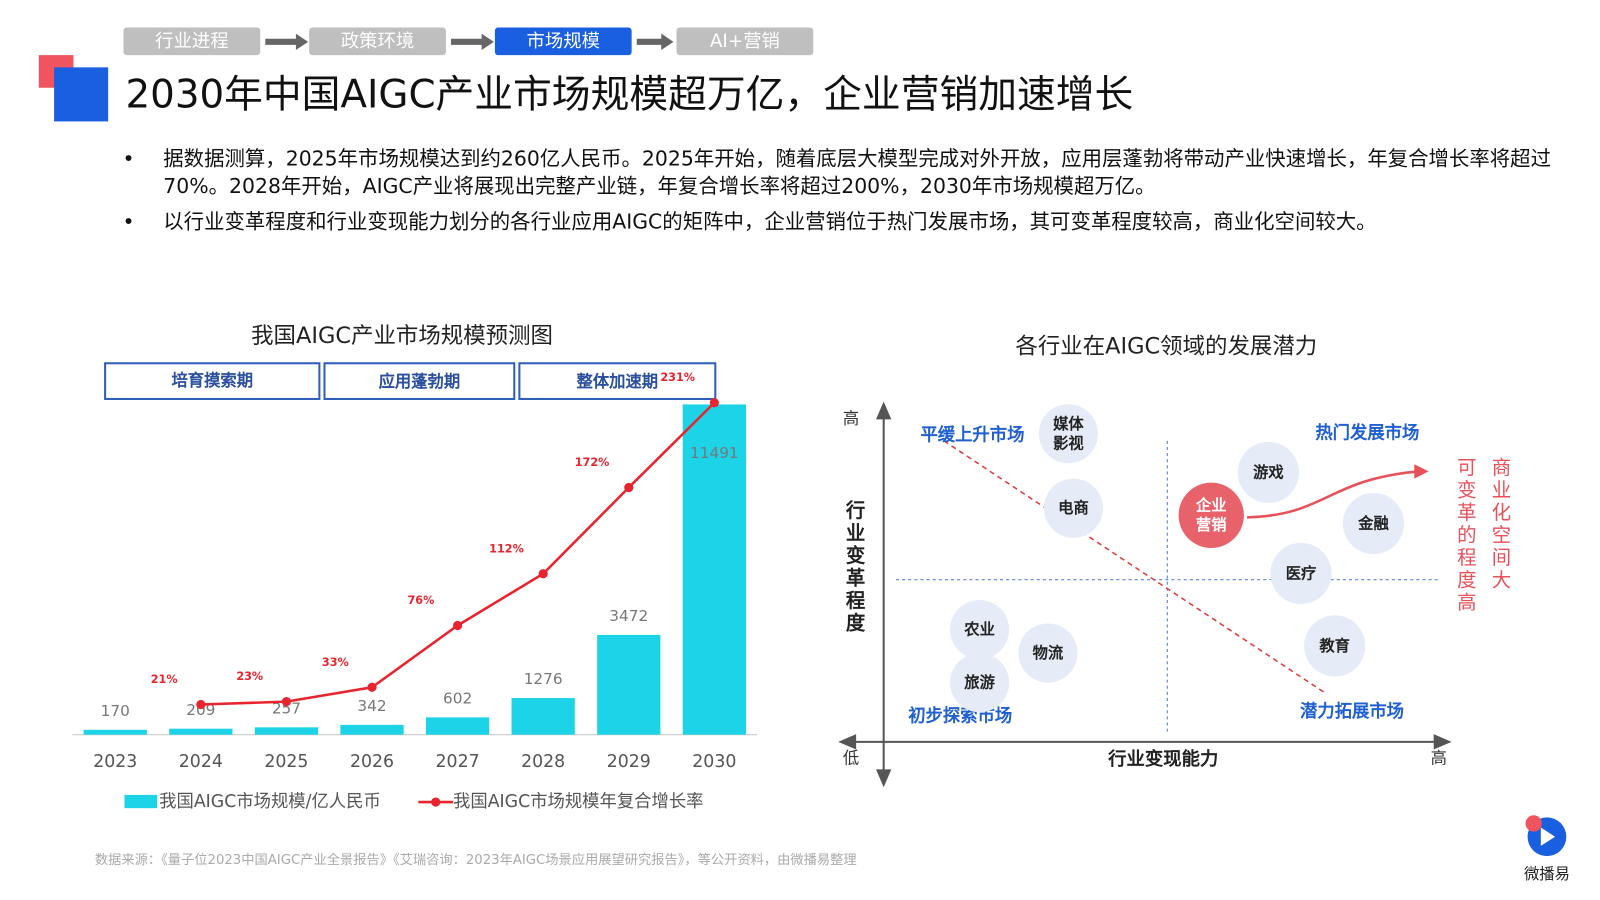  I want to click on nav: 行业进程 政策环境 市场规模 AI+营销, so click(468, 41).